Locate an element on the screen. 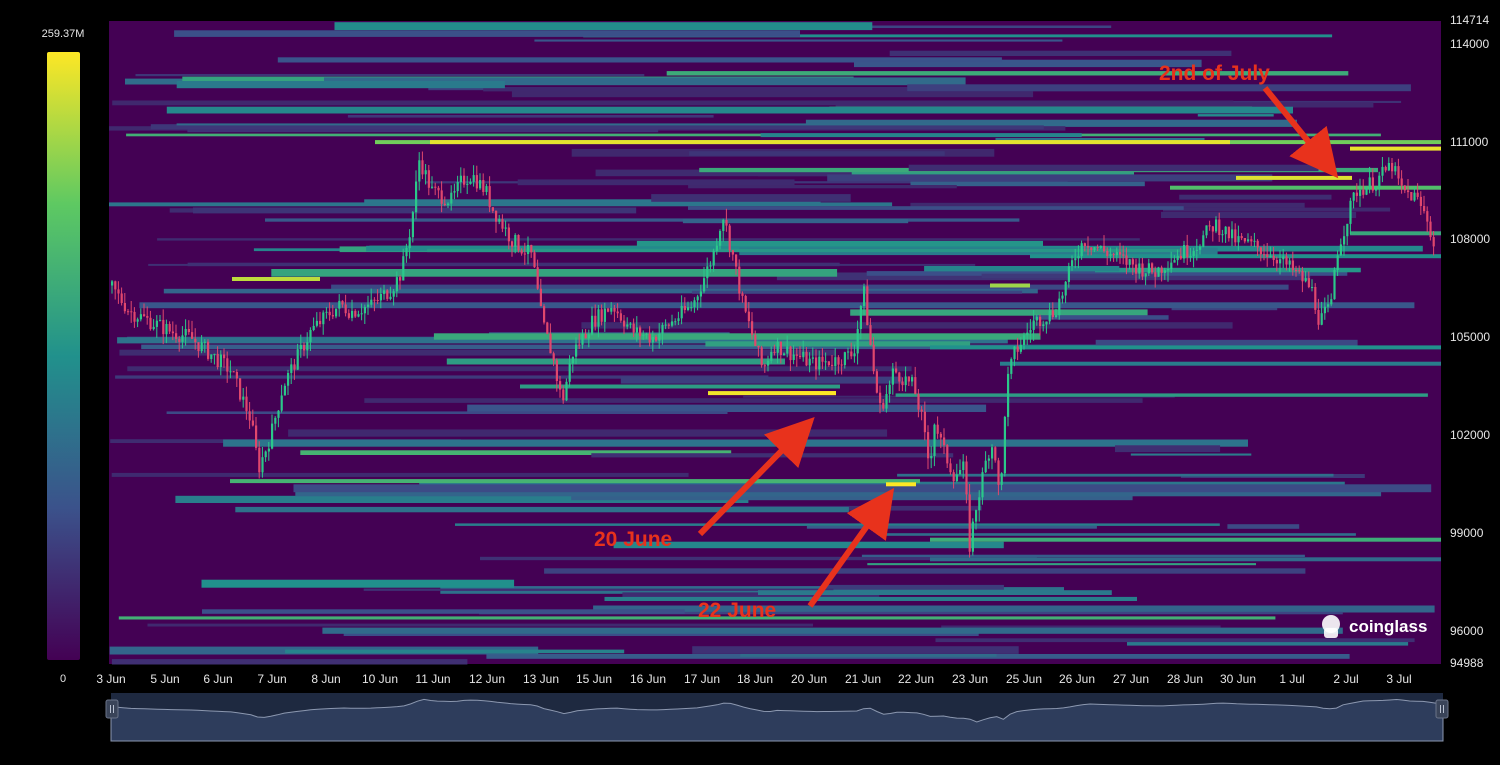  navigator-left-handle is located at coordinates (112, 709).